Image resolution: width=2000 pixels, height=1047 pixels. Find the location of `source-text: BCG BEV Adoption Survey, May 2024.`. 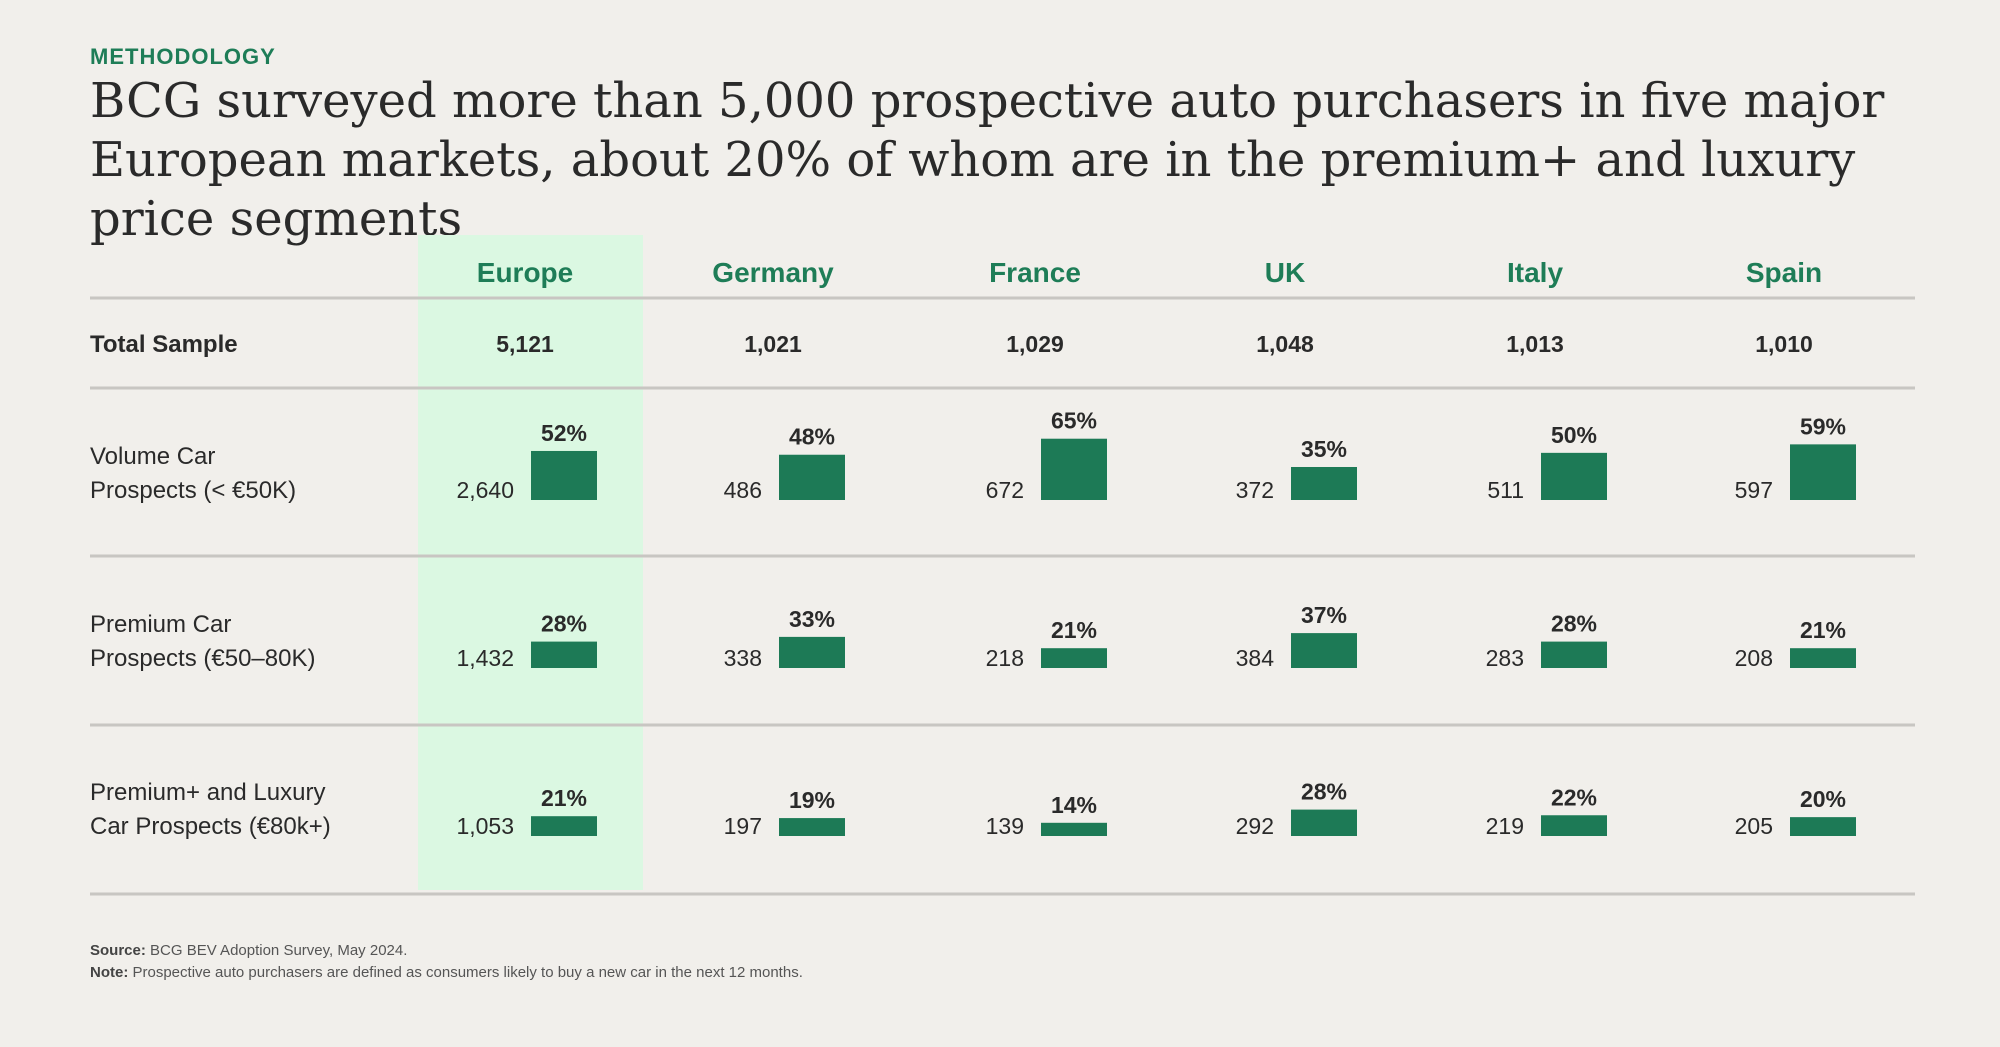

source-text: BCG BEV Adoption Survey, May 2024. is located at coordinates (279, 950).